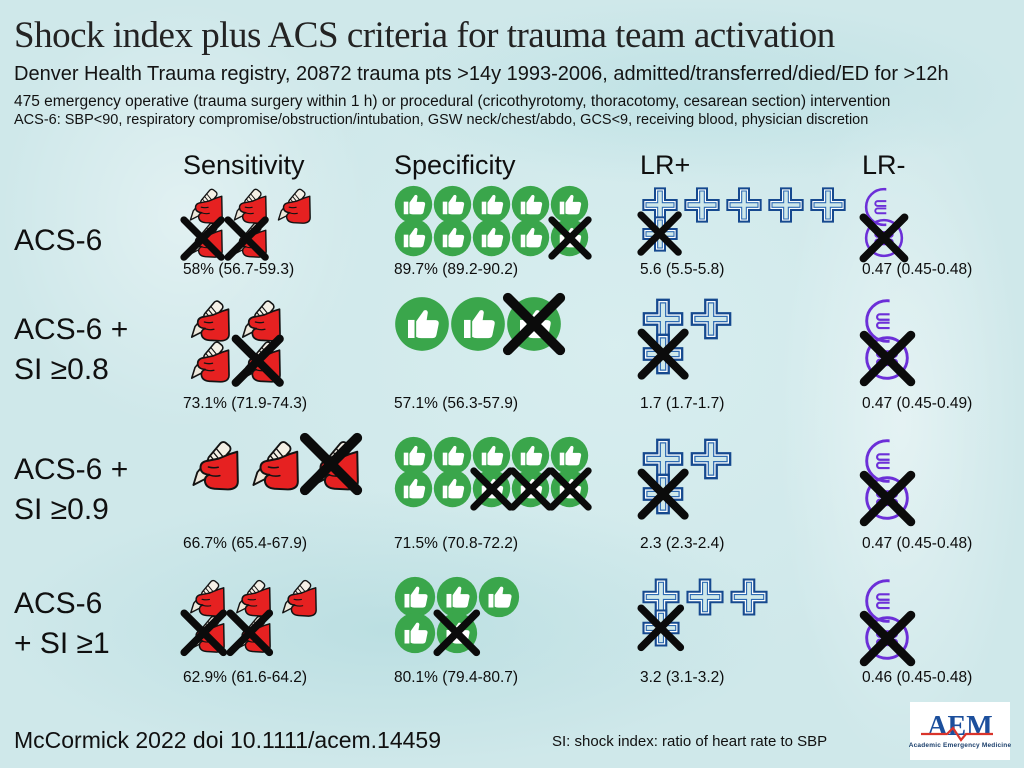 Image resolution: width=1024 pixels, height=768 pixels. I want to click on column-header-specificity: Specificity, so click(455, 165).